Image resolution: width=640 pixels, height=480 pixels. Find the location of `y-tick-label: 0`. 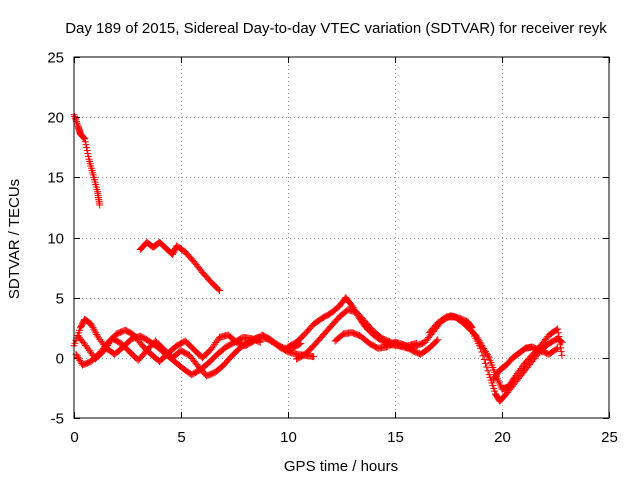

y-tick-label: 0 is located at coordinates (60, 359).